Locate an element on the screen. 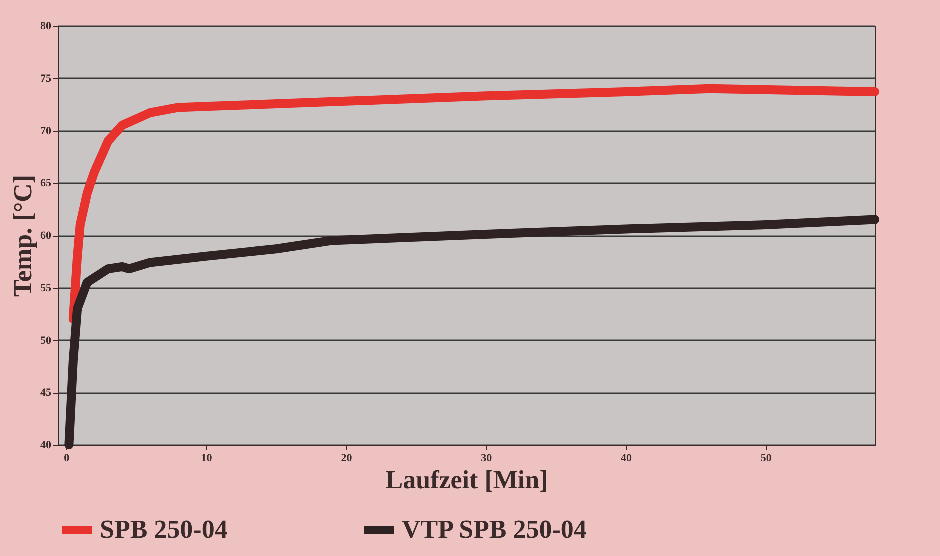  y-tick-label: 75 is located at coordinates (46, 78).